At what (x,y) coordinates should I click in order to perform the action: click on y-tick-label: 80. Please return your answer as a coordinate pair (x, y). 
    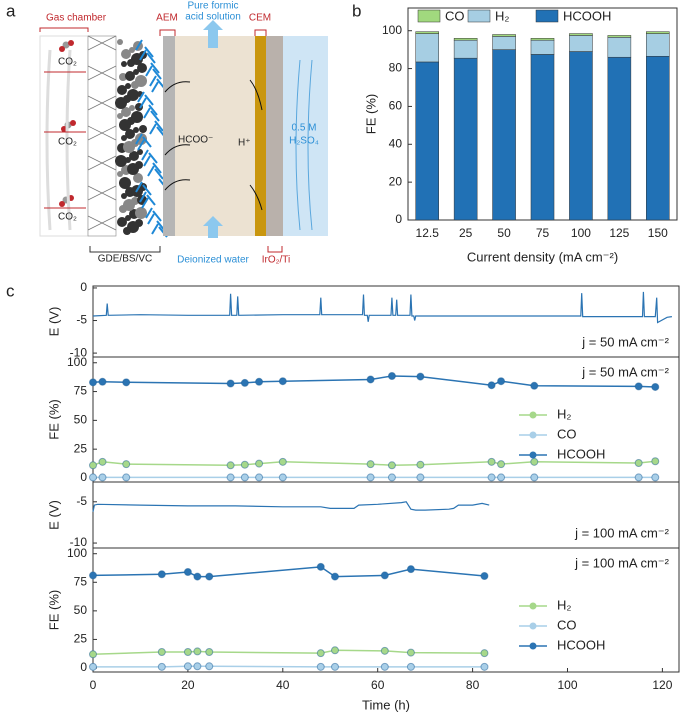
    Looking at the image, I should click on (396, 68).